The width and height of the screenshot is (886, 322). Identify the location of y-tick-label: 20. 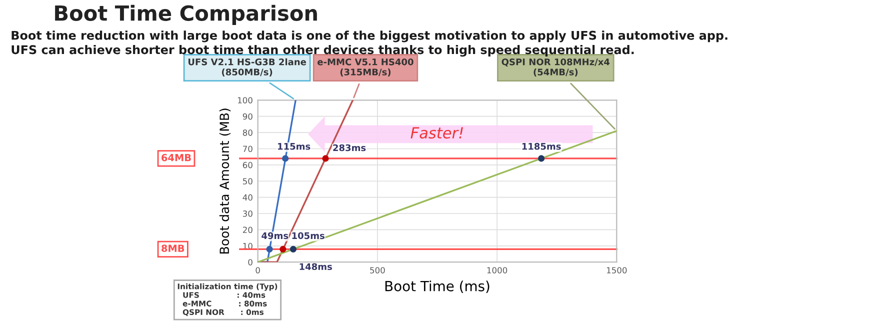
(247, 229).